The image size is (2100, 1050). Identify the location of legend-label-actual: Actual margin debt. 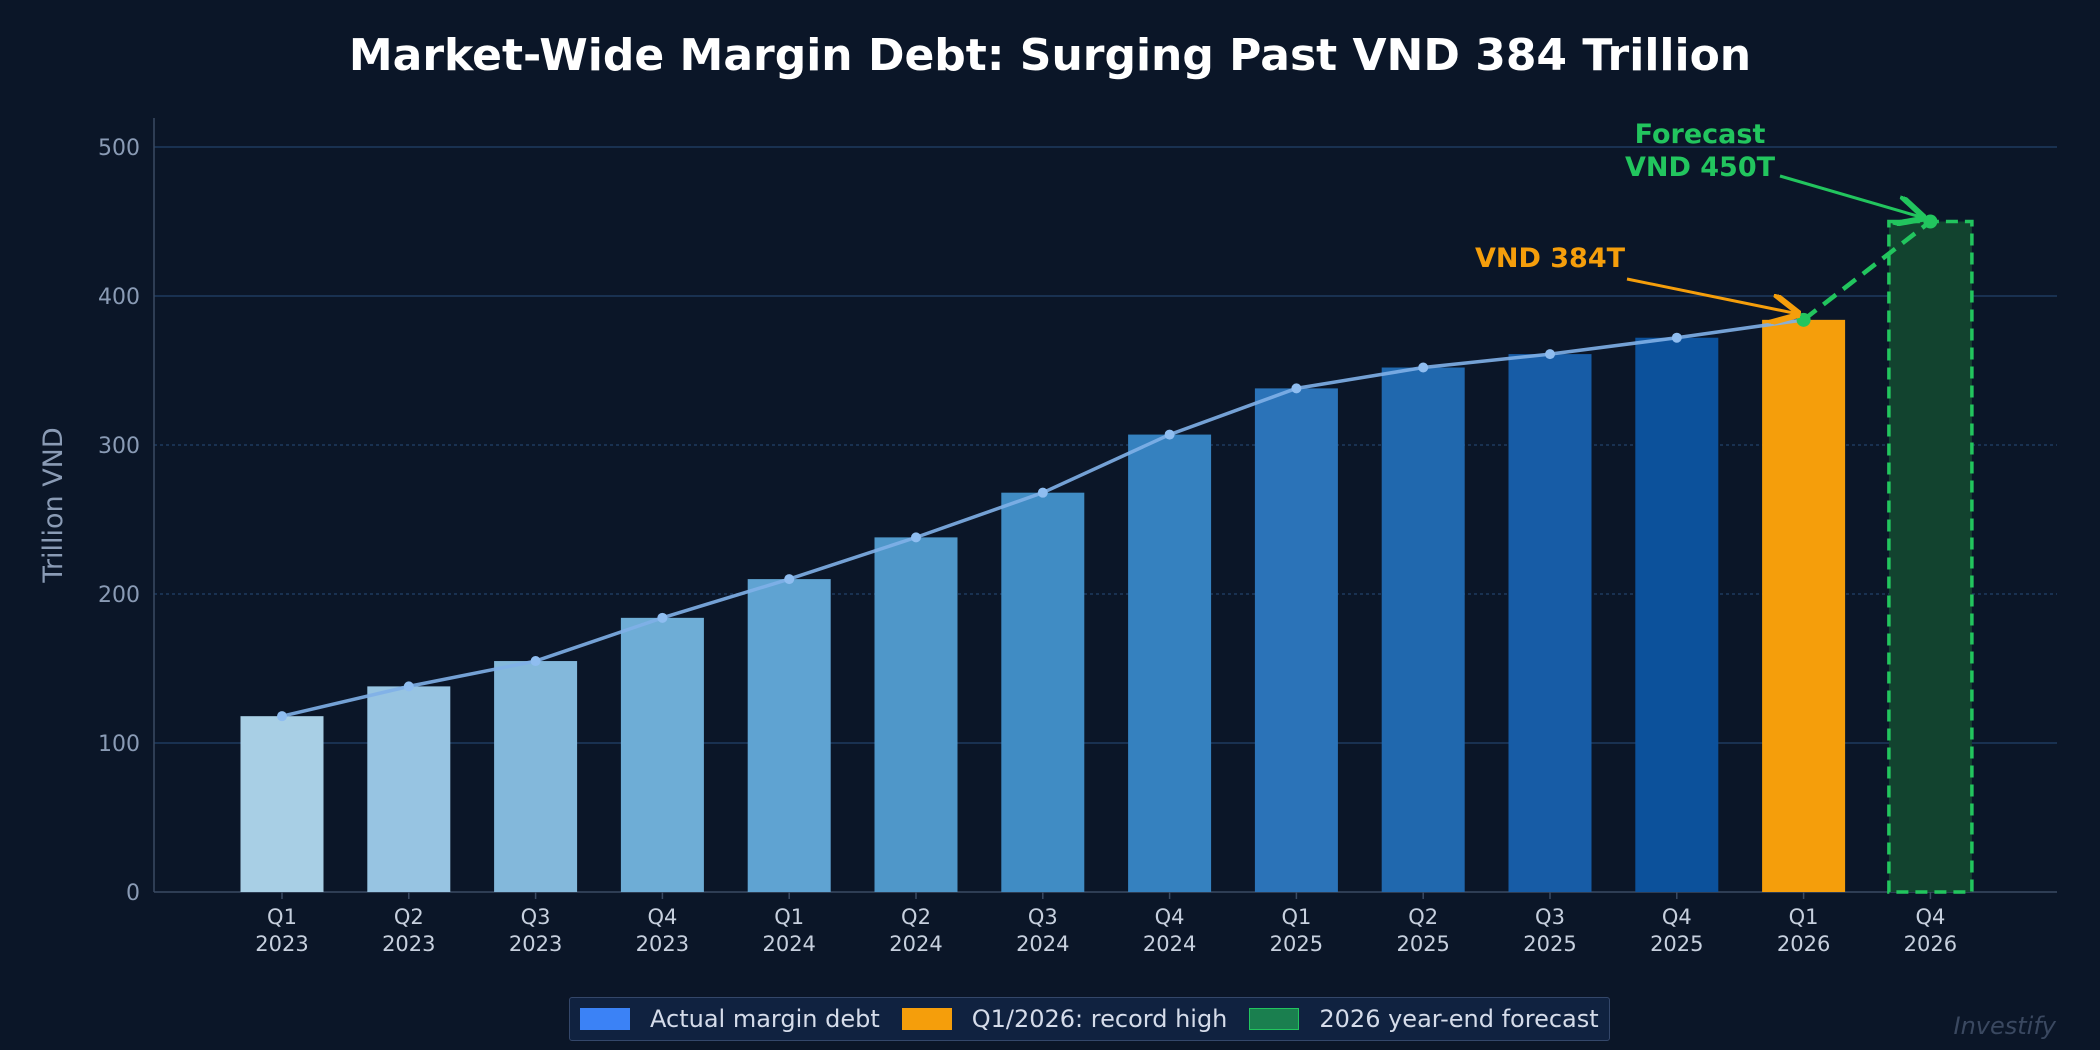
(765, 1019).